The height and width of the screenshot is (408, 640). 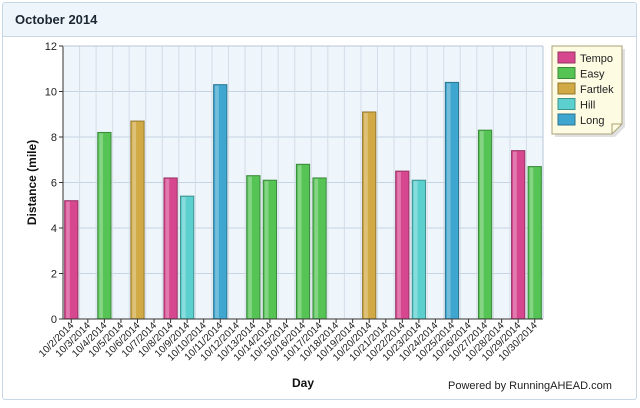 What do you see at coordinates (530, 386) in the screenshot?
I see `powered-by-credit: Powered by RunningAHEAD.com` at bounding box center [530, 386].